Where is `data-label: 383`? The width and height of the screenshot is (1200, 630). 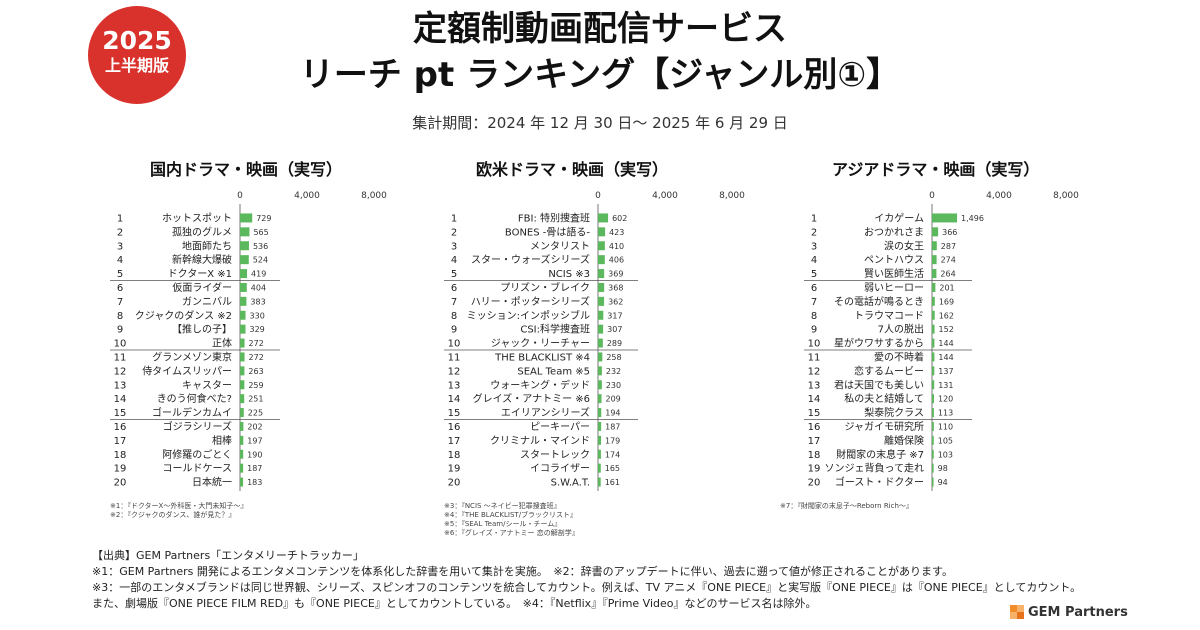 data-label: 383 is located at coordinates (257, 301).